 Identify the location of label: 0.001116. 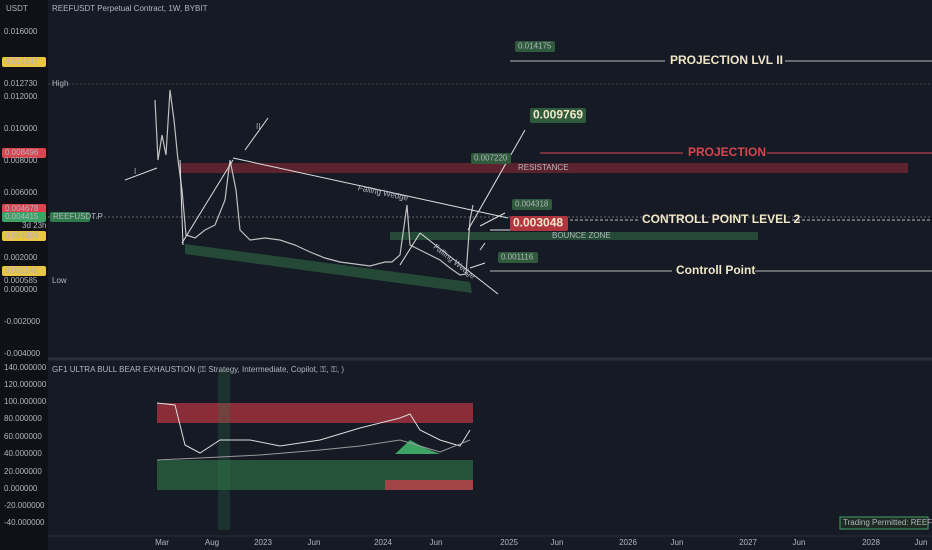
(517, 257).